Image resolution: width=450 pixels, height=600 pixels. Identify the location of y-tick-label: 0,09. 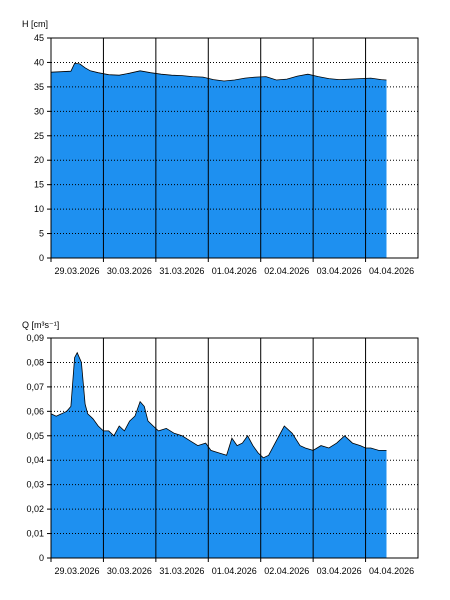
(35, 338).